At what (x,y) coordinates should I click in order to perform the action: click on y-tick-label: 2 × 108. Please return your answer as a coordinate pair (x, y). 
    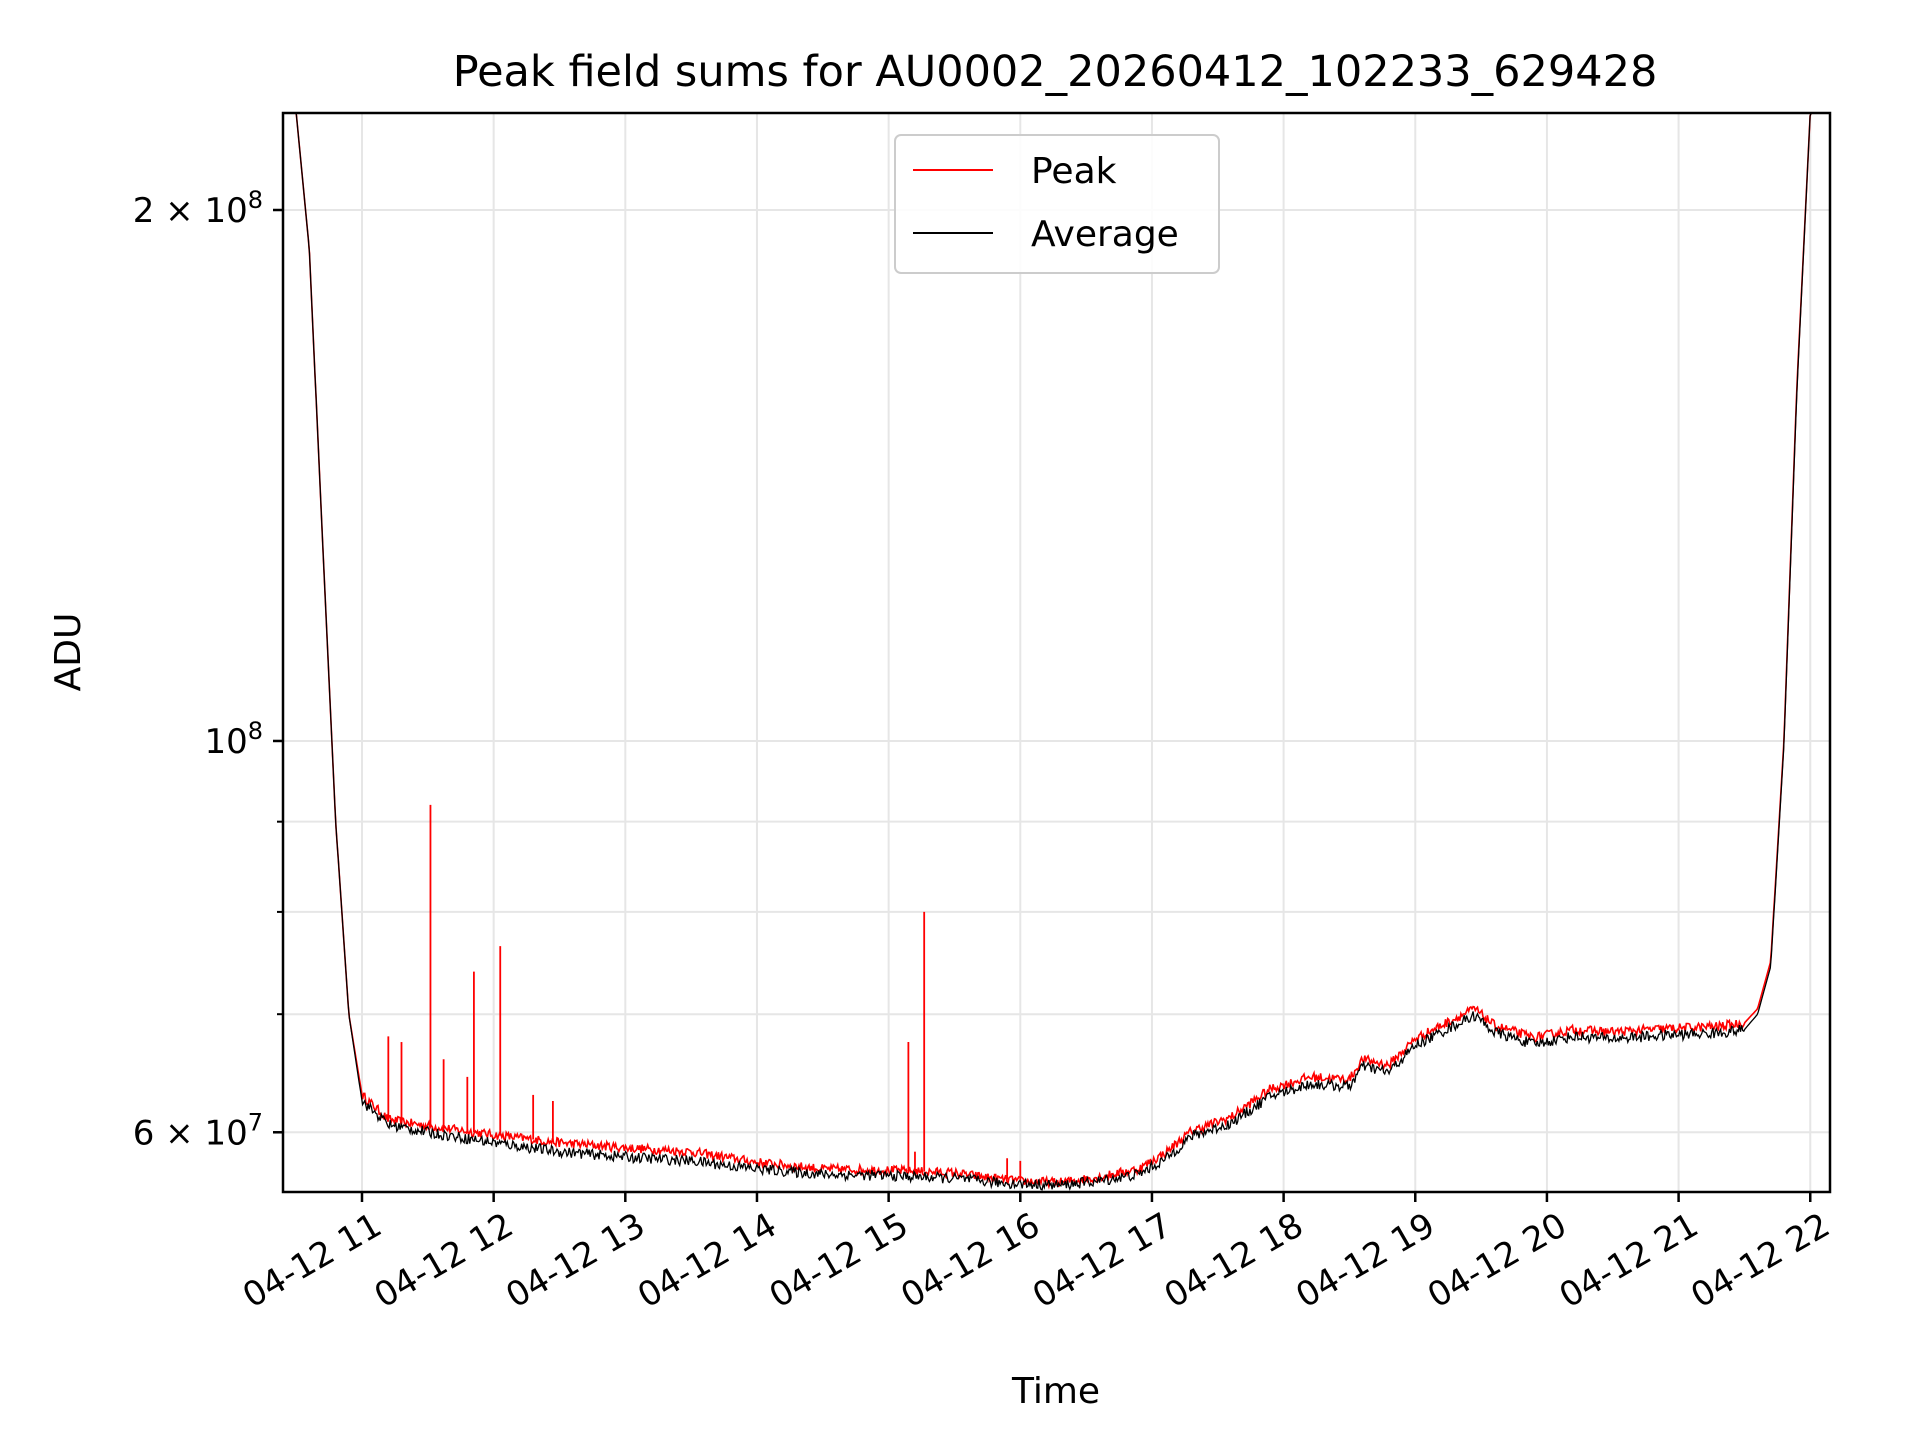
    Looking at the image, I should click on (198, 208).